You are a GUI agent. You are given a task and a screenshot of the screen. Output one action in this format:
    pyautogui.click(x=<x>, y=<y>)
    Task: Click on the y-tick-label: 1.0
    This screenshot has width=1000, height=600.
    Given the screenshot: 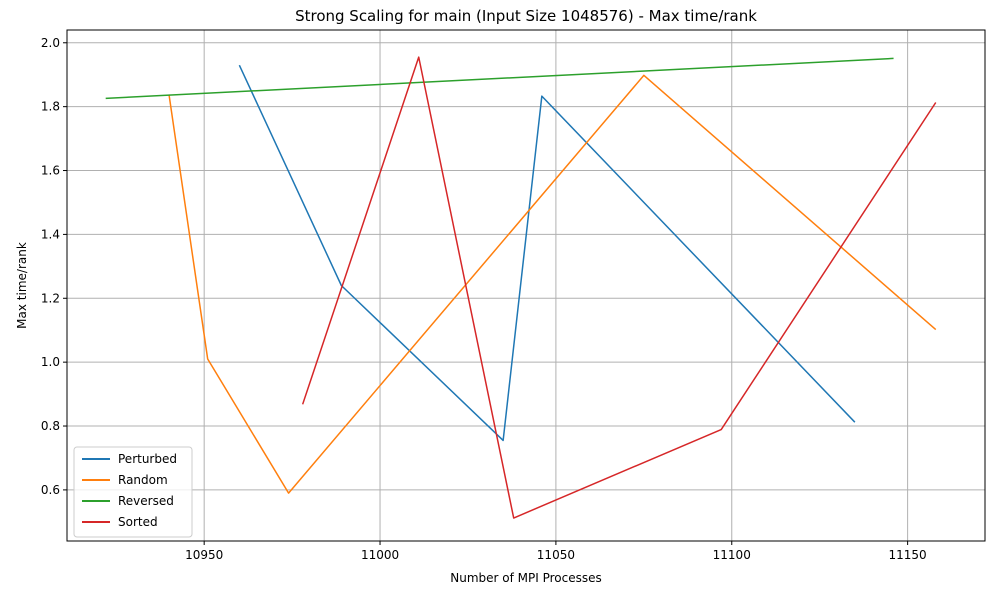 What is the action you would take?
    pyautogui.click(x=50, y=362)
    